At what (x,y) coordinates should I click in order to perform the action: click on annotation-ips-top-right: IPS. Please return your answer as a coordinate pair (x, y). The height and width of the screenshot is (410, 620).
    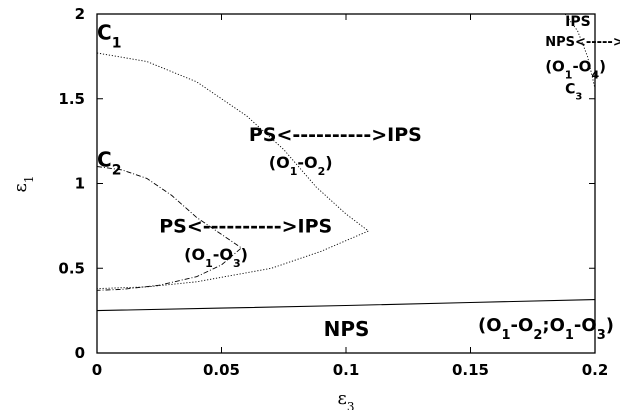
    Looking at the image, I should click on (578, 22).